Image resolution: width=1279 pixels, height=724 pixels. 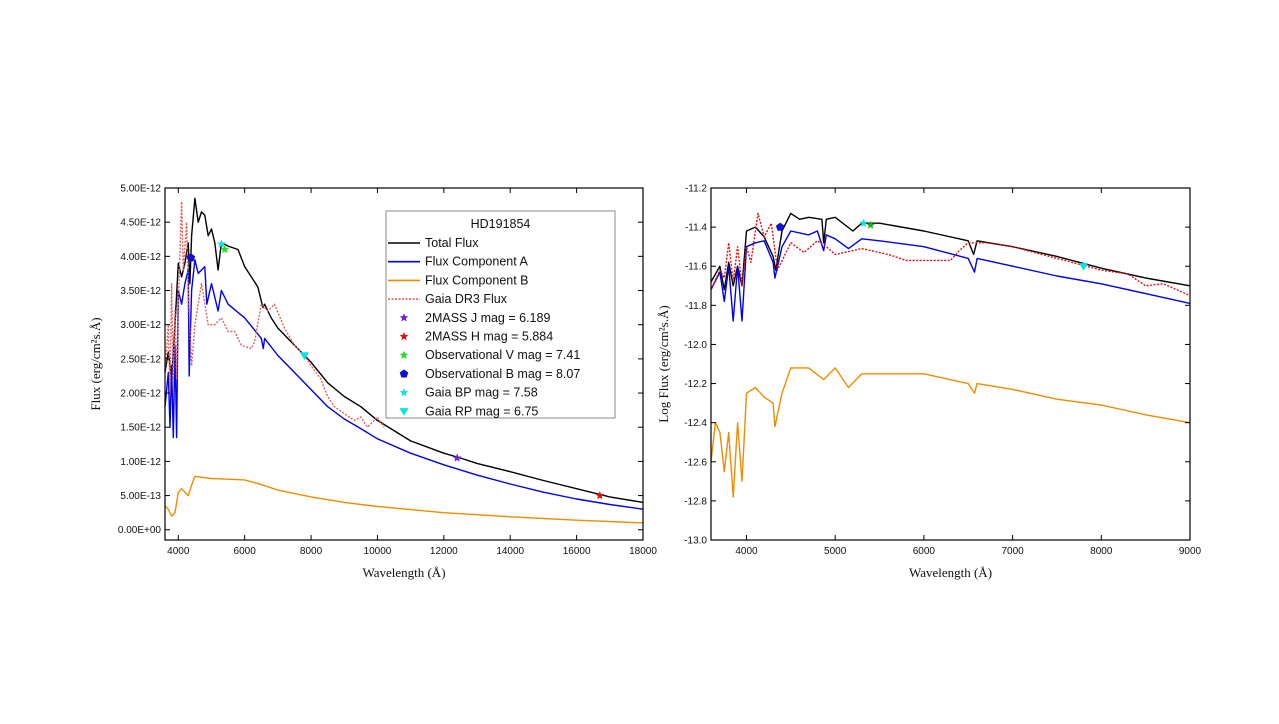 I want to click on y-tick-label: 4.00E-12, so click(x=140, y=257).